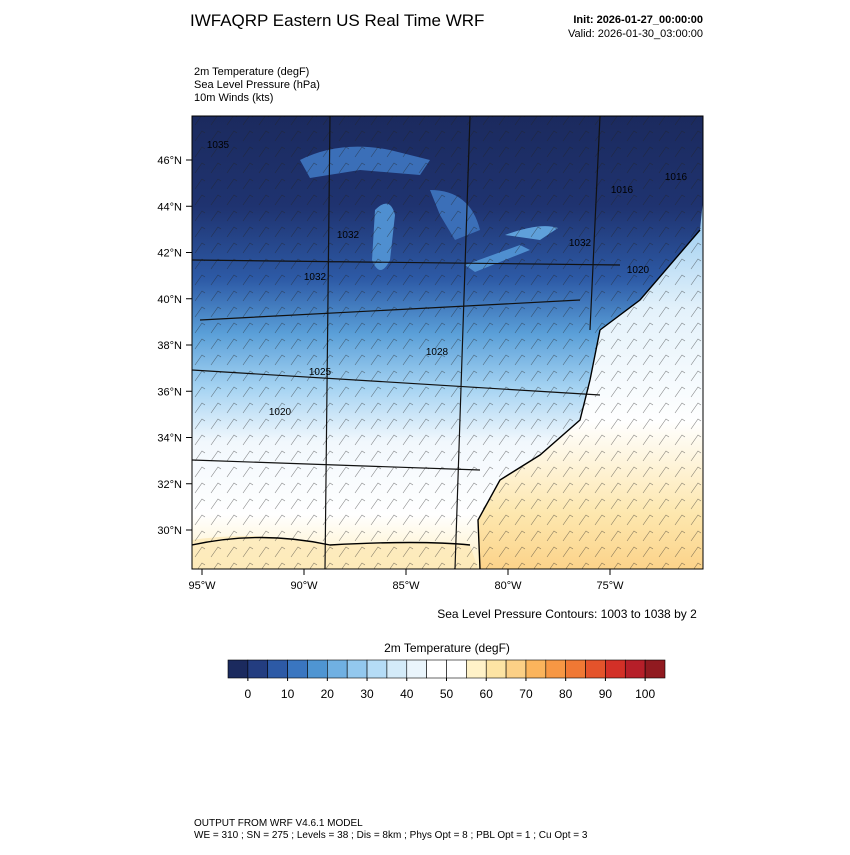 Image resolution: width=850 pixels, height=855 pixels. I want to click on colorbar-label: 40, so click(407, 694).